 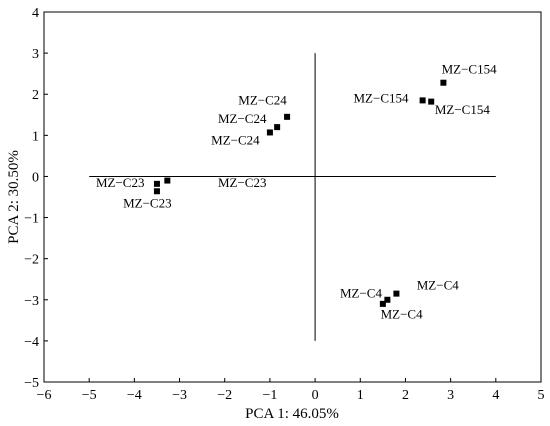 What do you see at coordinates (495, 395) in the screenshot?
I see `x-tick-label: 4` at bounding box center [495, 395].